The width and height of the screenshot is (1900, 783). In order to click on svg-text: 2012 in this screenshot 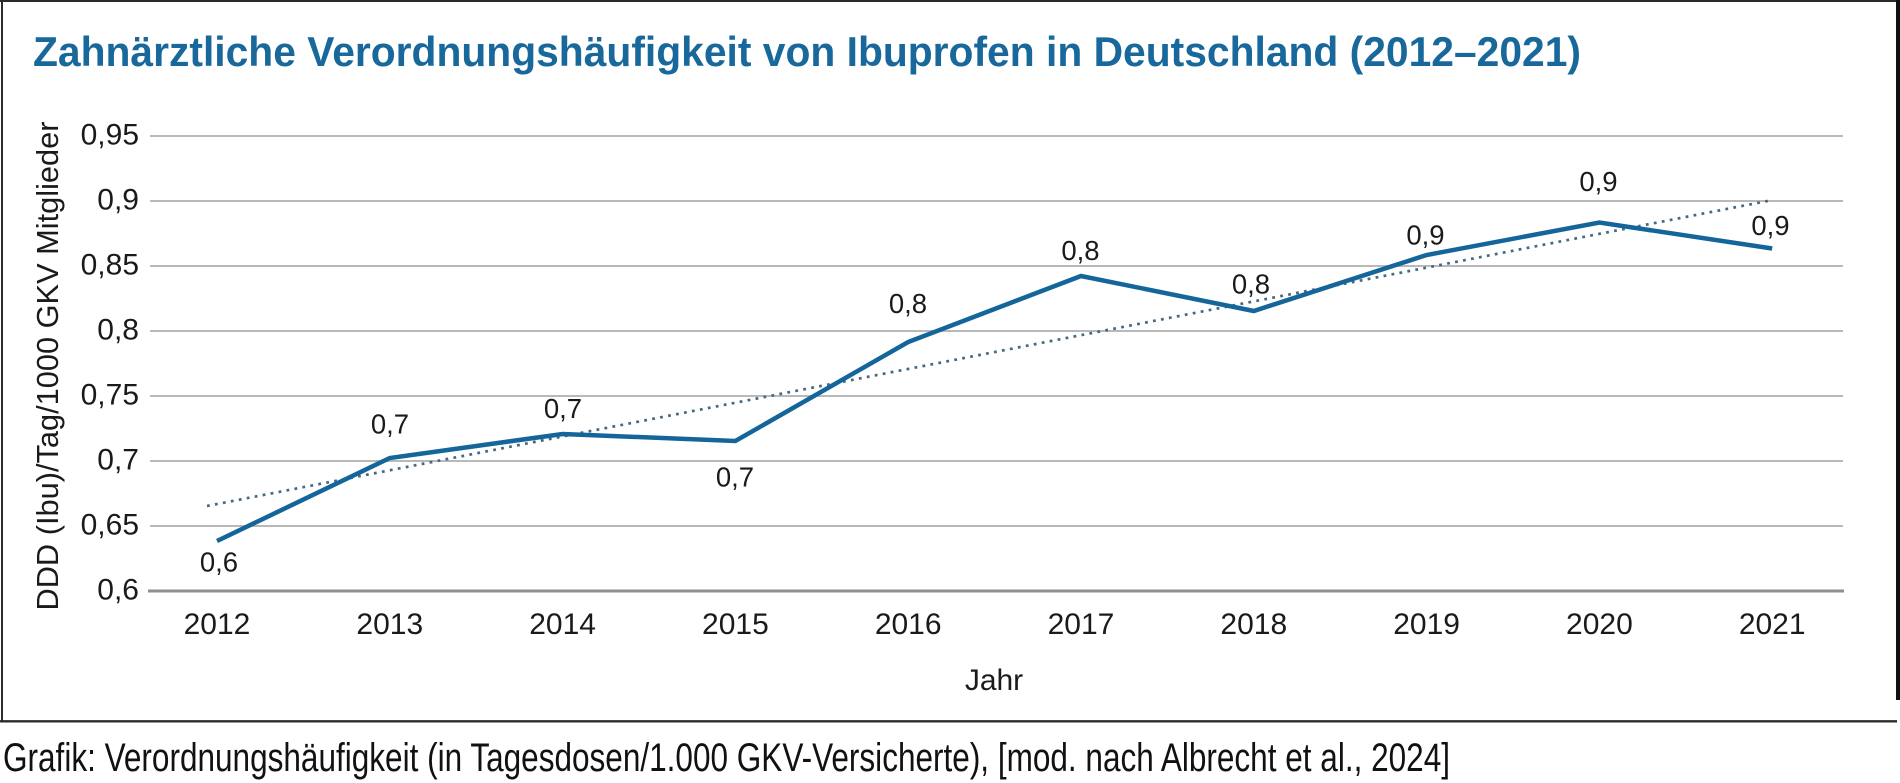, I will do `click(217, 624)`.